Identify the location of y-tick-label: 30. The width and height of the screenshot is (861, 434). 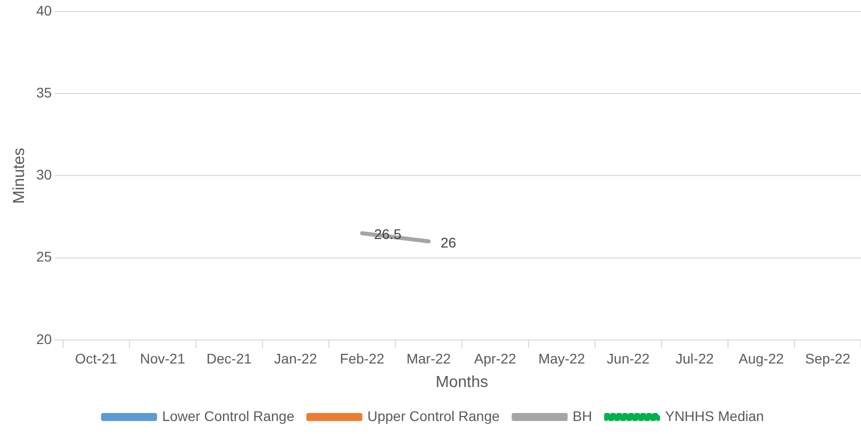
(44, 174).